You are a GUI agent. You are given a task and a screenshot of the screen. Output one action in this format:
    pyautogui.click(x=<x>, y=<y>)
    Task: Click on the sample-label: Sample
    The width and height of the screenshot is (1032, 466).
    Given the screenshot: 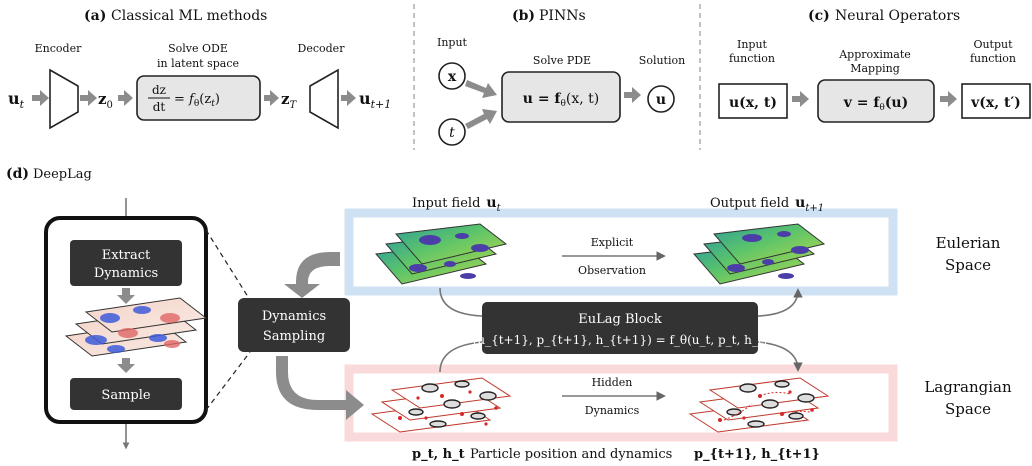 What is the action you would take?
    pyautogui.click(x=125, y=395)
    